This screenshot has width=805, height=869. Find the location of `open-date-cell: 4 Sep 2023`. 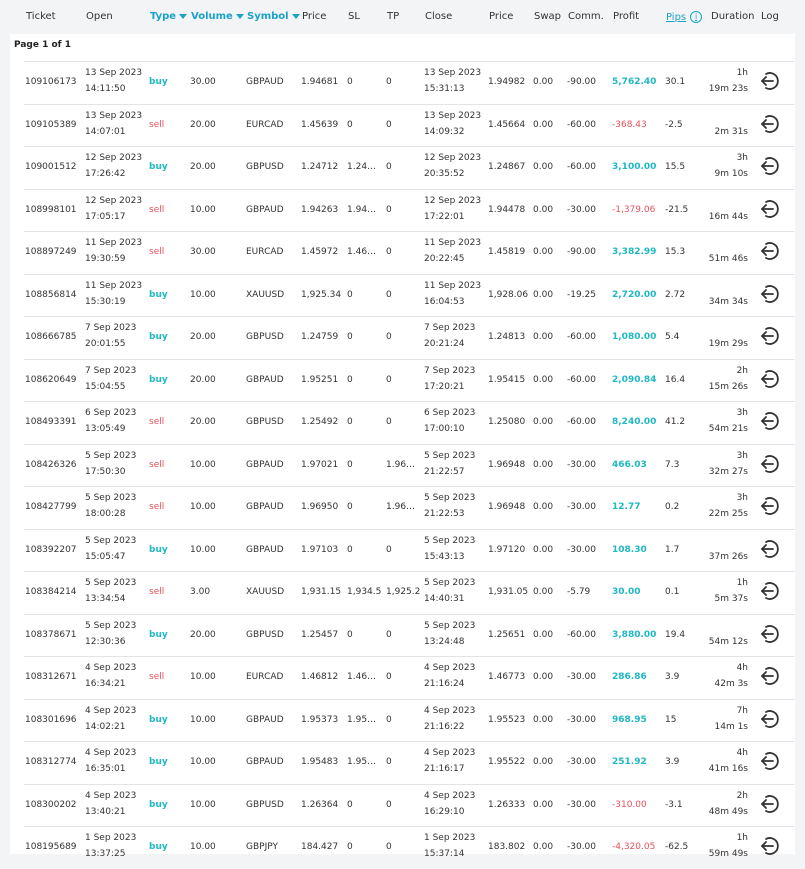

open-date-cell: 4 Sep 2023 is located at coordinates (111, 753).